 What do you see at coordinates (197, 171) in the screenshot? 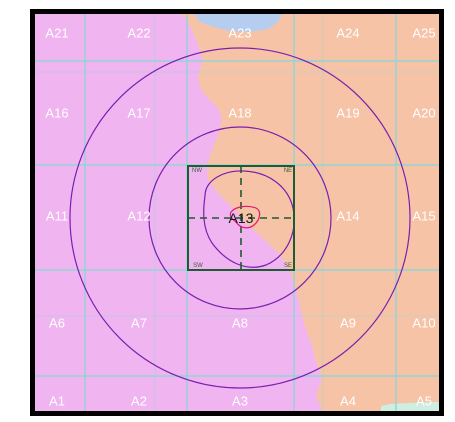
I see `corner-label-nw: NW` at bounding box center [197, 171].